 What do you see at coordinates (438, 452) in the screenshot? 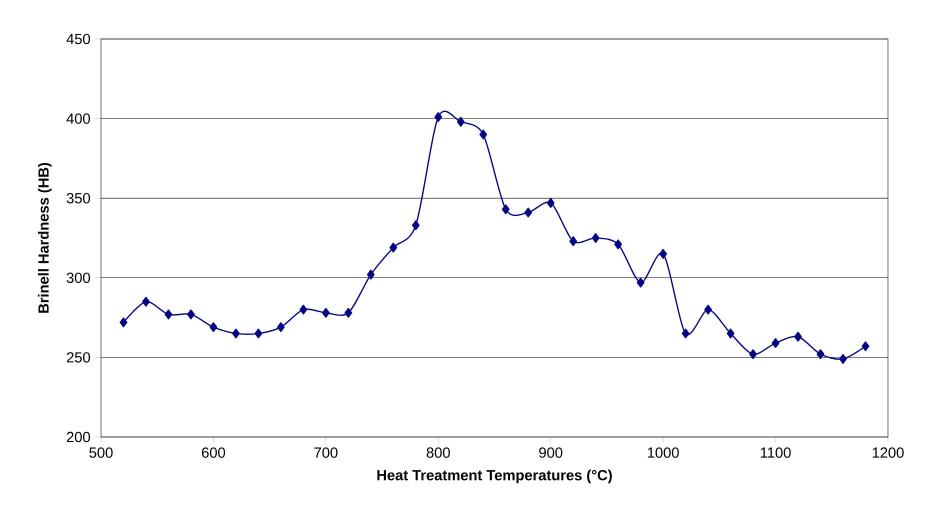
I see `x-tick-label: 800` at bounding box center [438, 452].